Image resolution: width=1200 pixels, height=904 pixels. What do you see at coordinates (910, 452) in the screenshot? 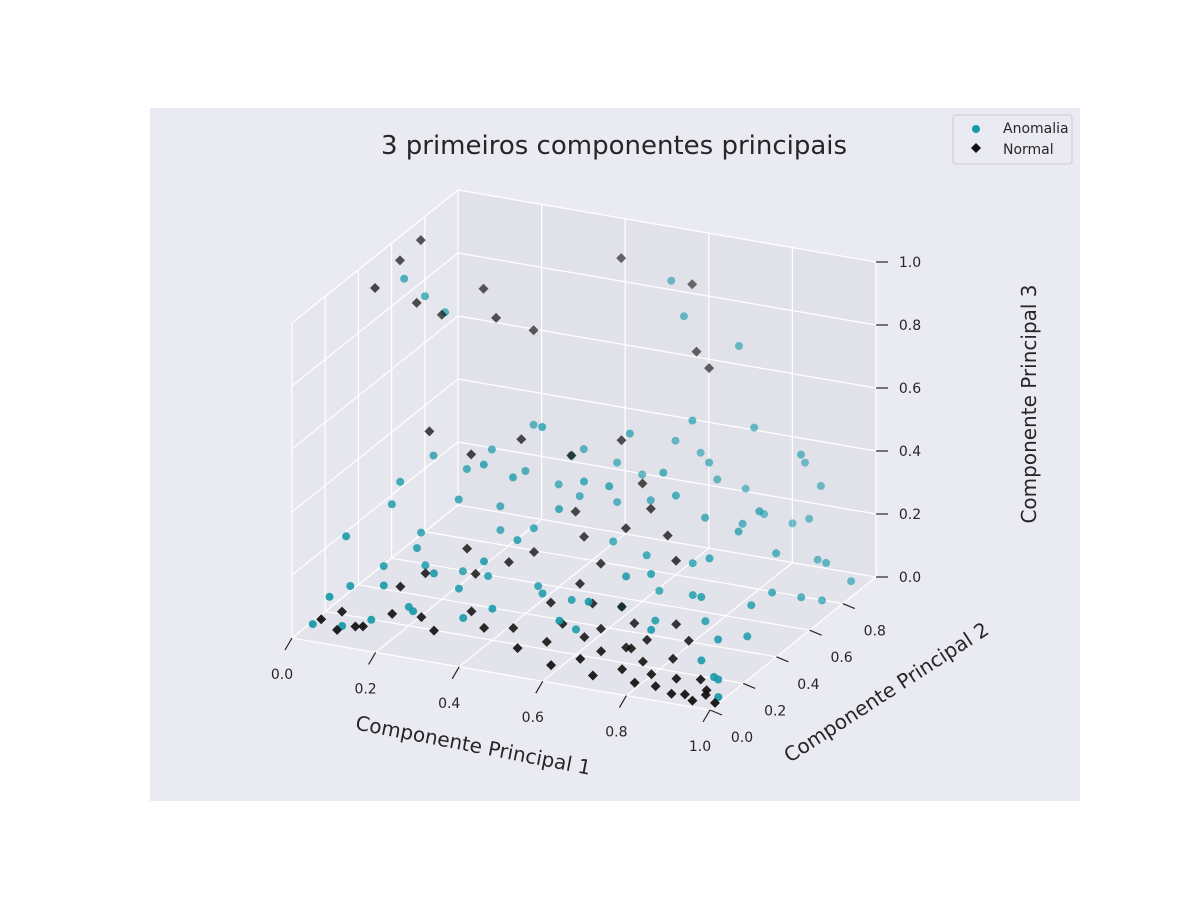
I see `z-tick-label: 0.4` at bounding box center [910, 452].